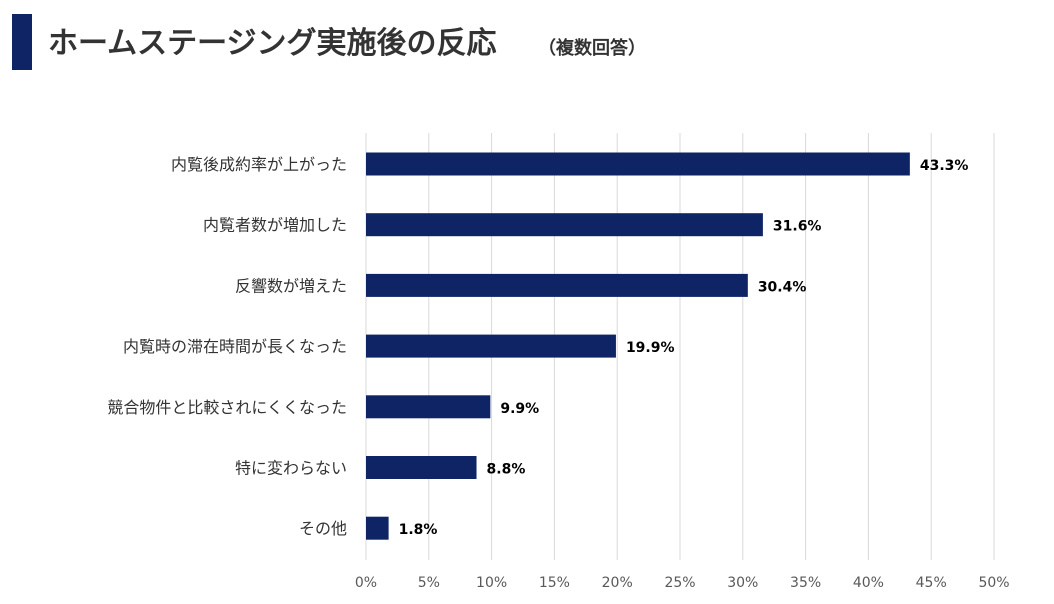 This screenshot has width=1054, height=604. Describe the element at coordinates (742, 583) in the screenshot. I see `x-tick-label: 30%` at that location.